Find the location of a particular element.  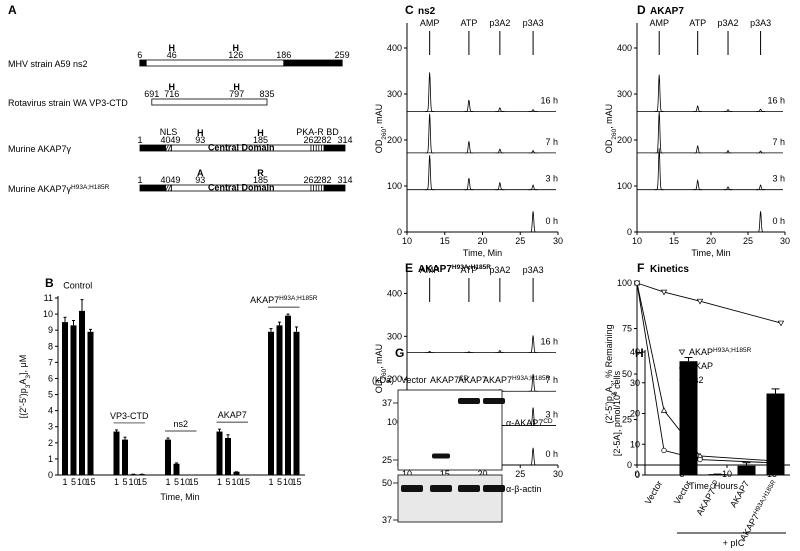

legend-symbol is located at coordinates (682, 352).